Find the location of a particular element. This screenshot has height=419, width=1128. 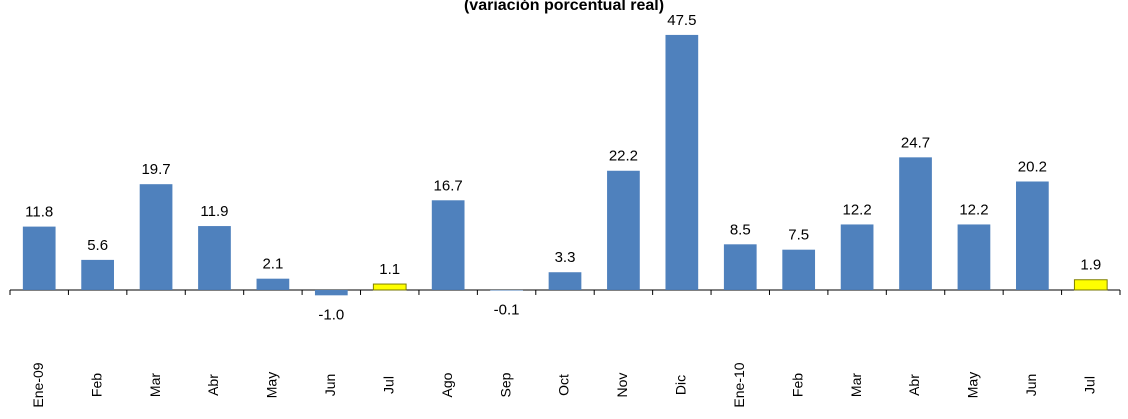

data-label: 1.1 is located at coordinates (389, 269).